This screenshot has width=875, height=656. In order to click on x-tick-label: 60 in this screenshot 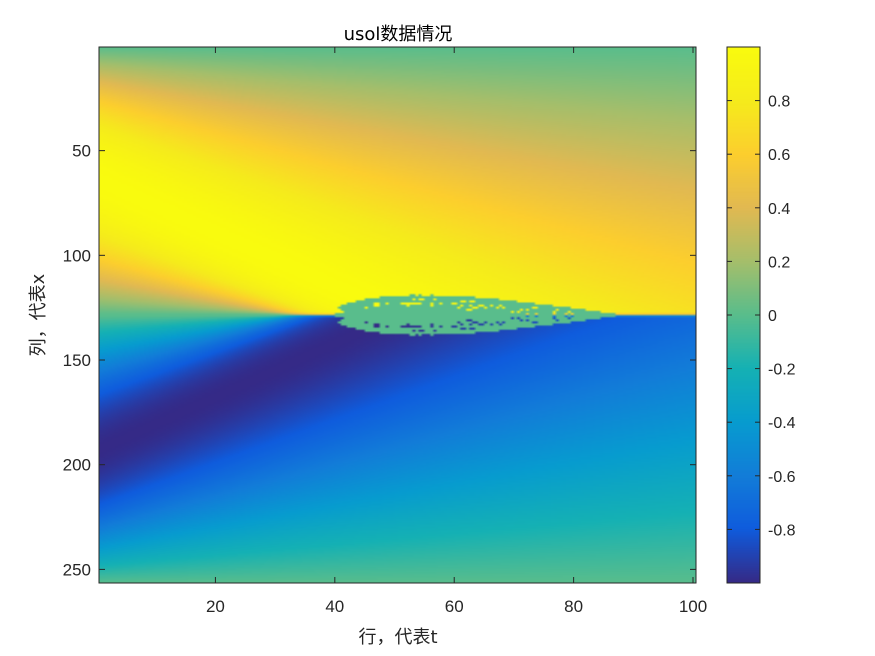, I will do `click(454, 606)`.